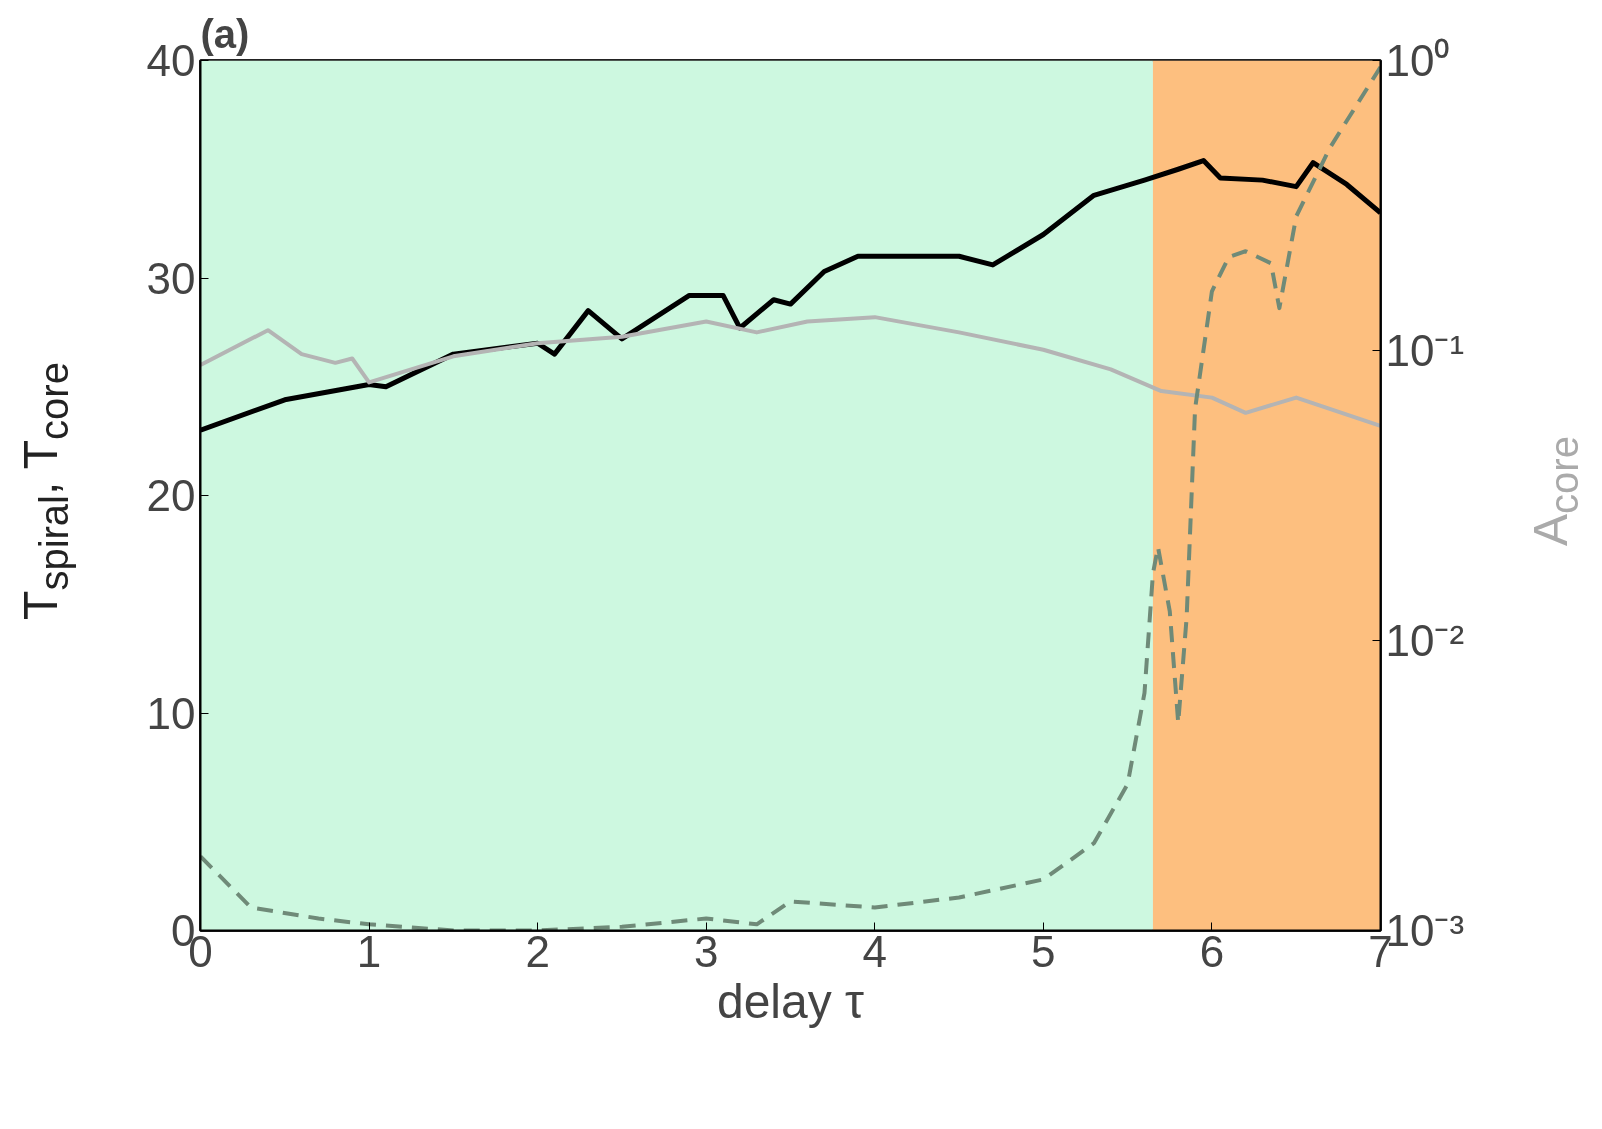 This screenshot has height=1129, width=1602. I want to click on chart-title: (a), so click(225, 33).